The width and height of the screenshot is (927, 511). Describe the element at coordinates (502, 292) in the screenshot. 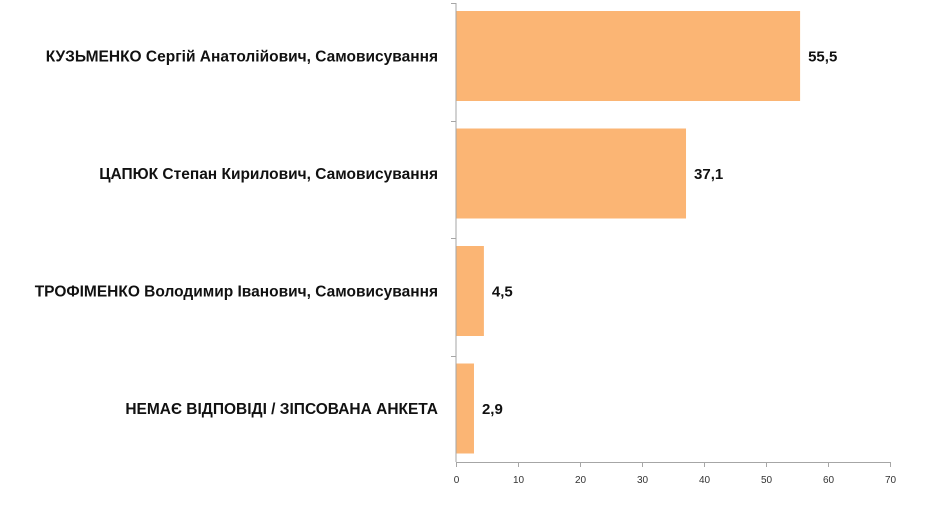

I see `bar-value-label: 4,5` at that location.